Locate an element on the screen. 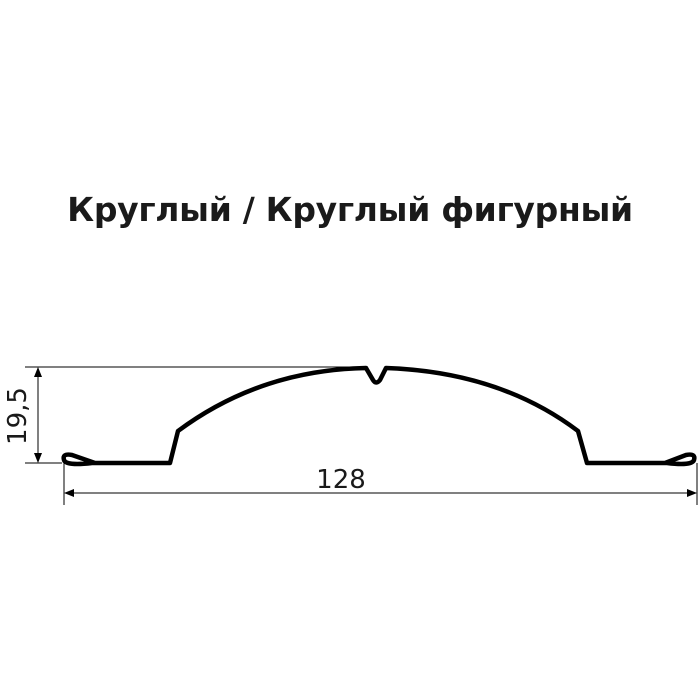 The image size is (700, 700). profile-outline is located at coordinates (379, 416).